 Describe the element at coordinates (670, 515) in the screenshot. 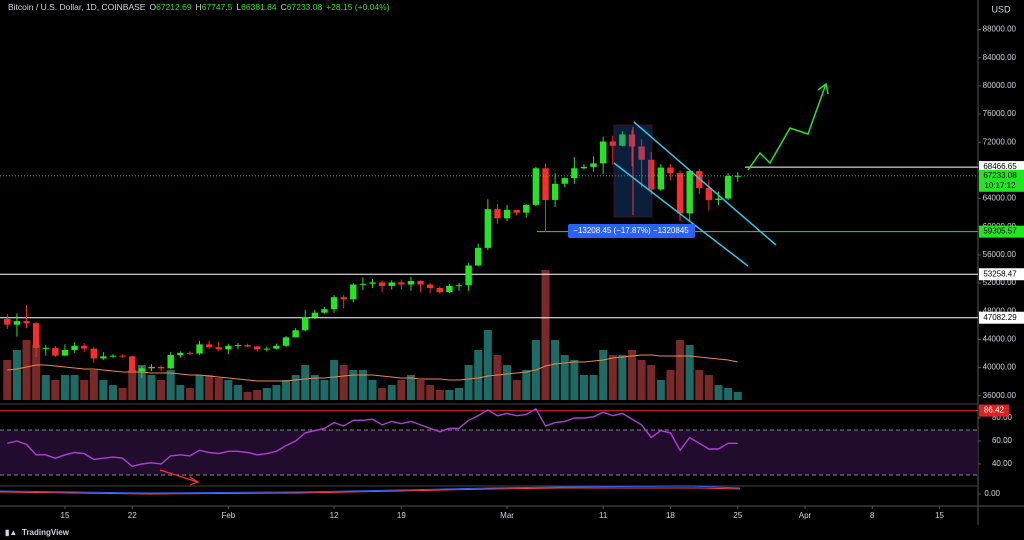

I see `x-tick-label: 18` at that location.